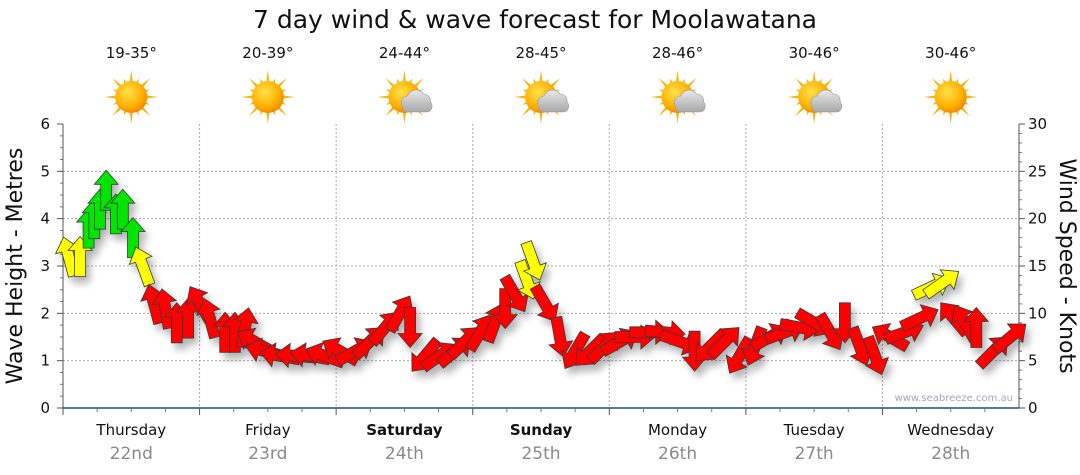 This screenshot has width=1080, height=475. I want to click on date-label: 23rd, so click(267, 454).